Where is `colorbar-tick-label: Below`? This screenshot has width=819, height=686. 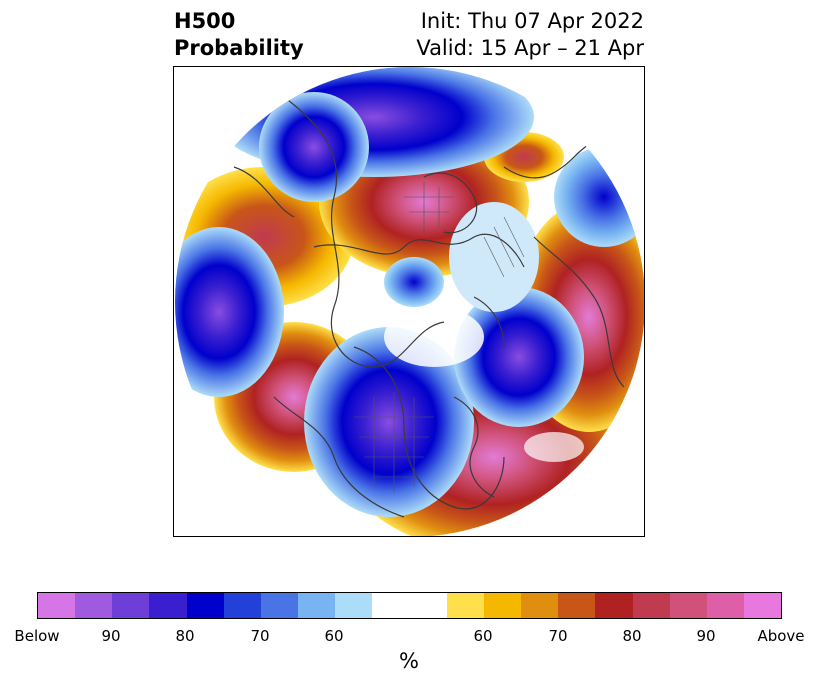 colorbar-tick-label: Below is located at coordinates (37, 636).